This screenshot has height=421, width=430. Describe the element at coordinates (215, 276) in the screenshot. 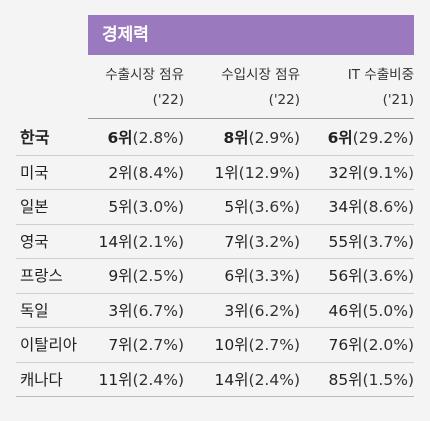

I see `table-row: 프랑스 9위(2.5%) 6위(3.3%) 56위(3.6%)` at that location.